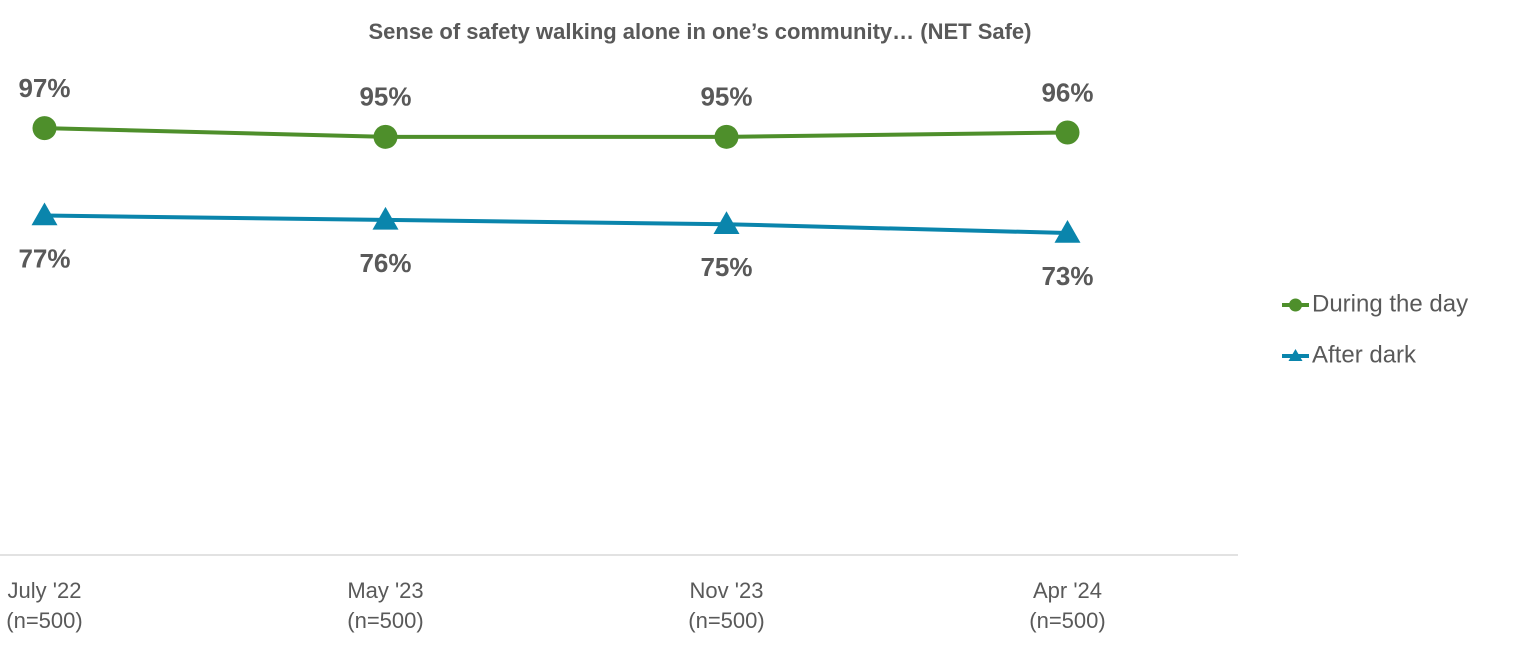 This screenshot has width=1534, height=646. What do you see at coordinates (1067, 92) in the screenshot?
I see `data-label: 96%` at bounding box center [1067, 92].